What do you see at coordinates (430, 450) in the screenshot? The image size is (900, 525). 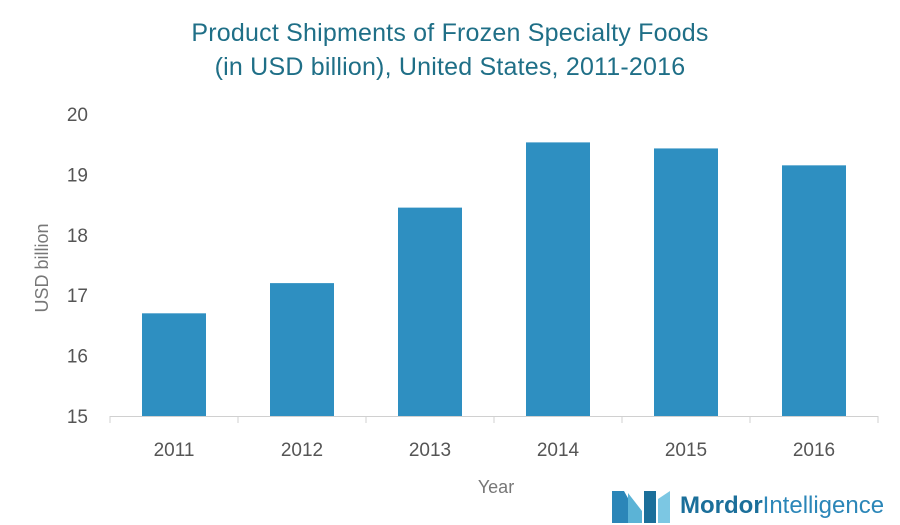 I see `x-tick-label: 2013` at bounding box center [430, 450].